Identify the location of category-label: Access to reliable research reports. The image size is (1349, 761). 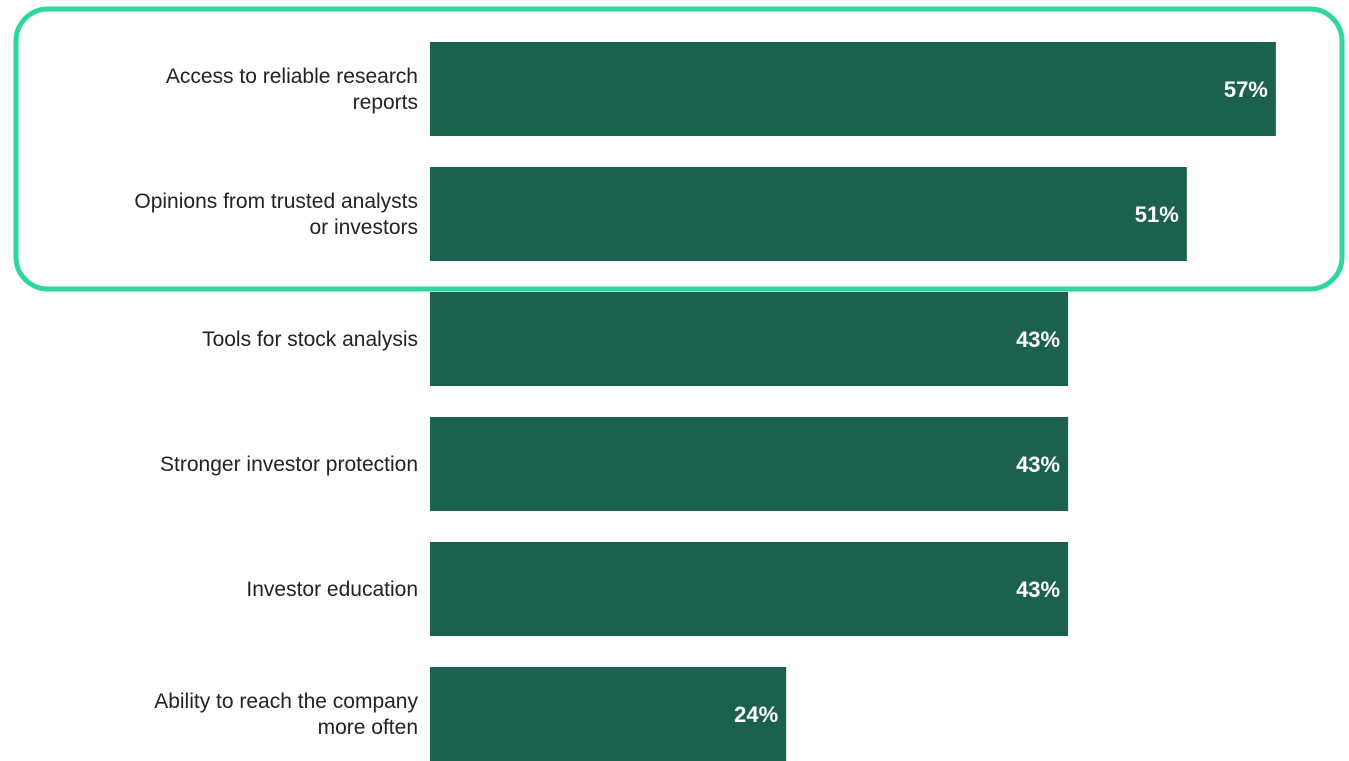
(292, 89).